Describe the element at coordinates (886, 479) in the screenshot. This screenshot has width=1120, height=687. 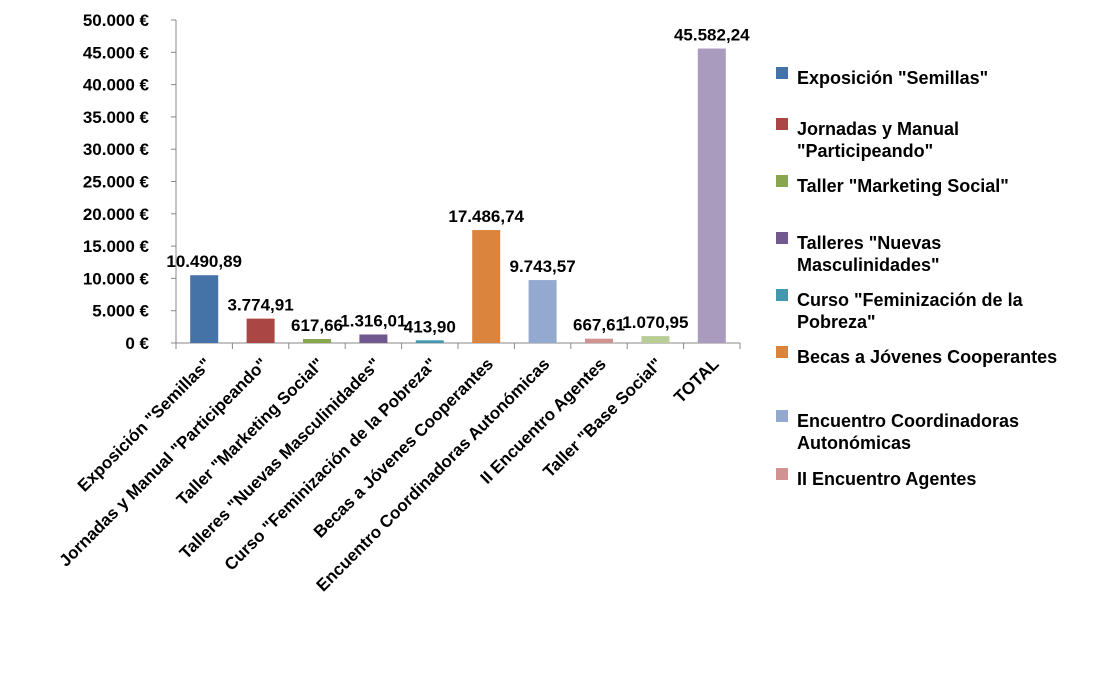
I see `legend-label: II Encuentro Agentes` at that location.